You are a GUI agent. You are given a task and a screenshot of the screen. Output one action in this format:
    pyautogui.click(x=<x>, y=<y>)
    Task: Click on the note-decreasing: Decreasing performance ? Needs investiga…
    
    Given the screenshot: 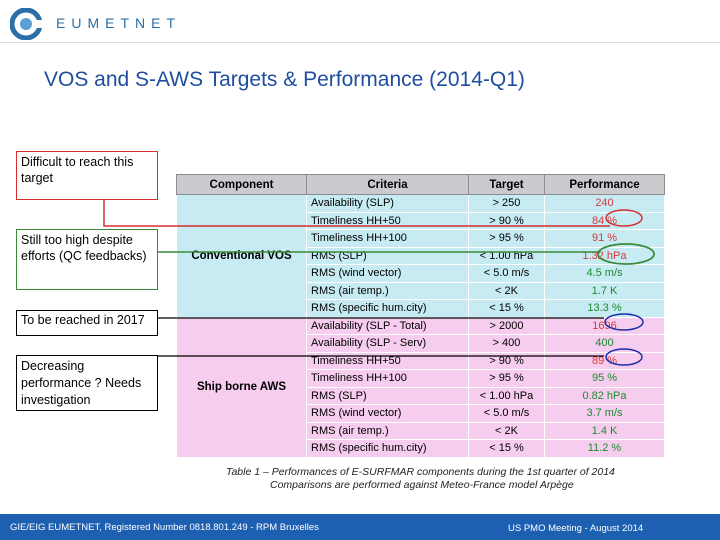 What is the action you would take?
    pyautogui.click(x=87, y=383)
    